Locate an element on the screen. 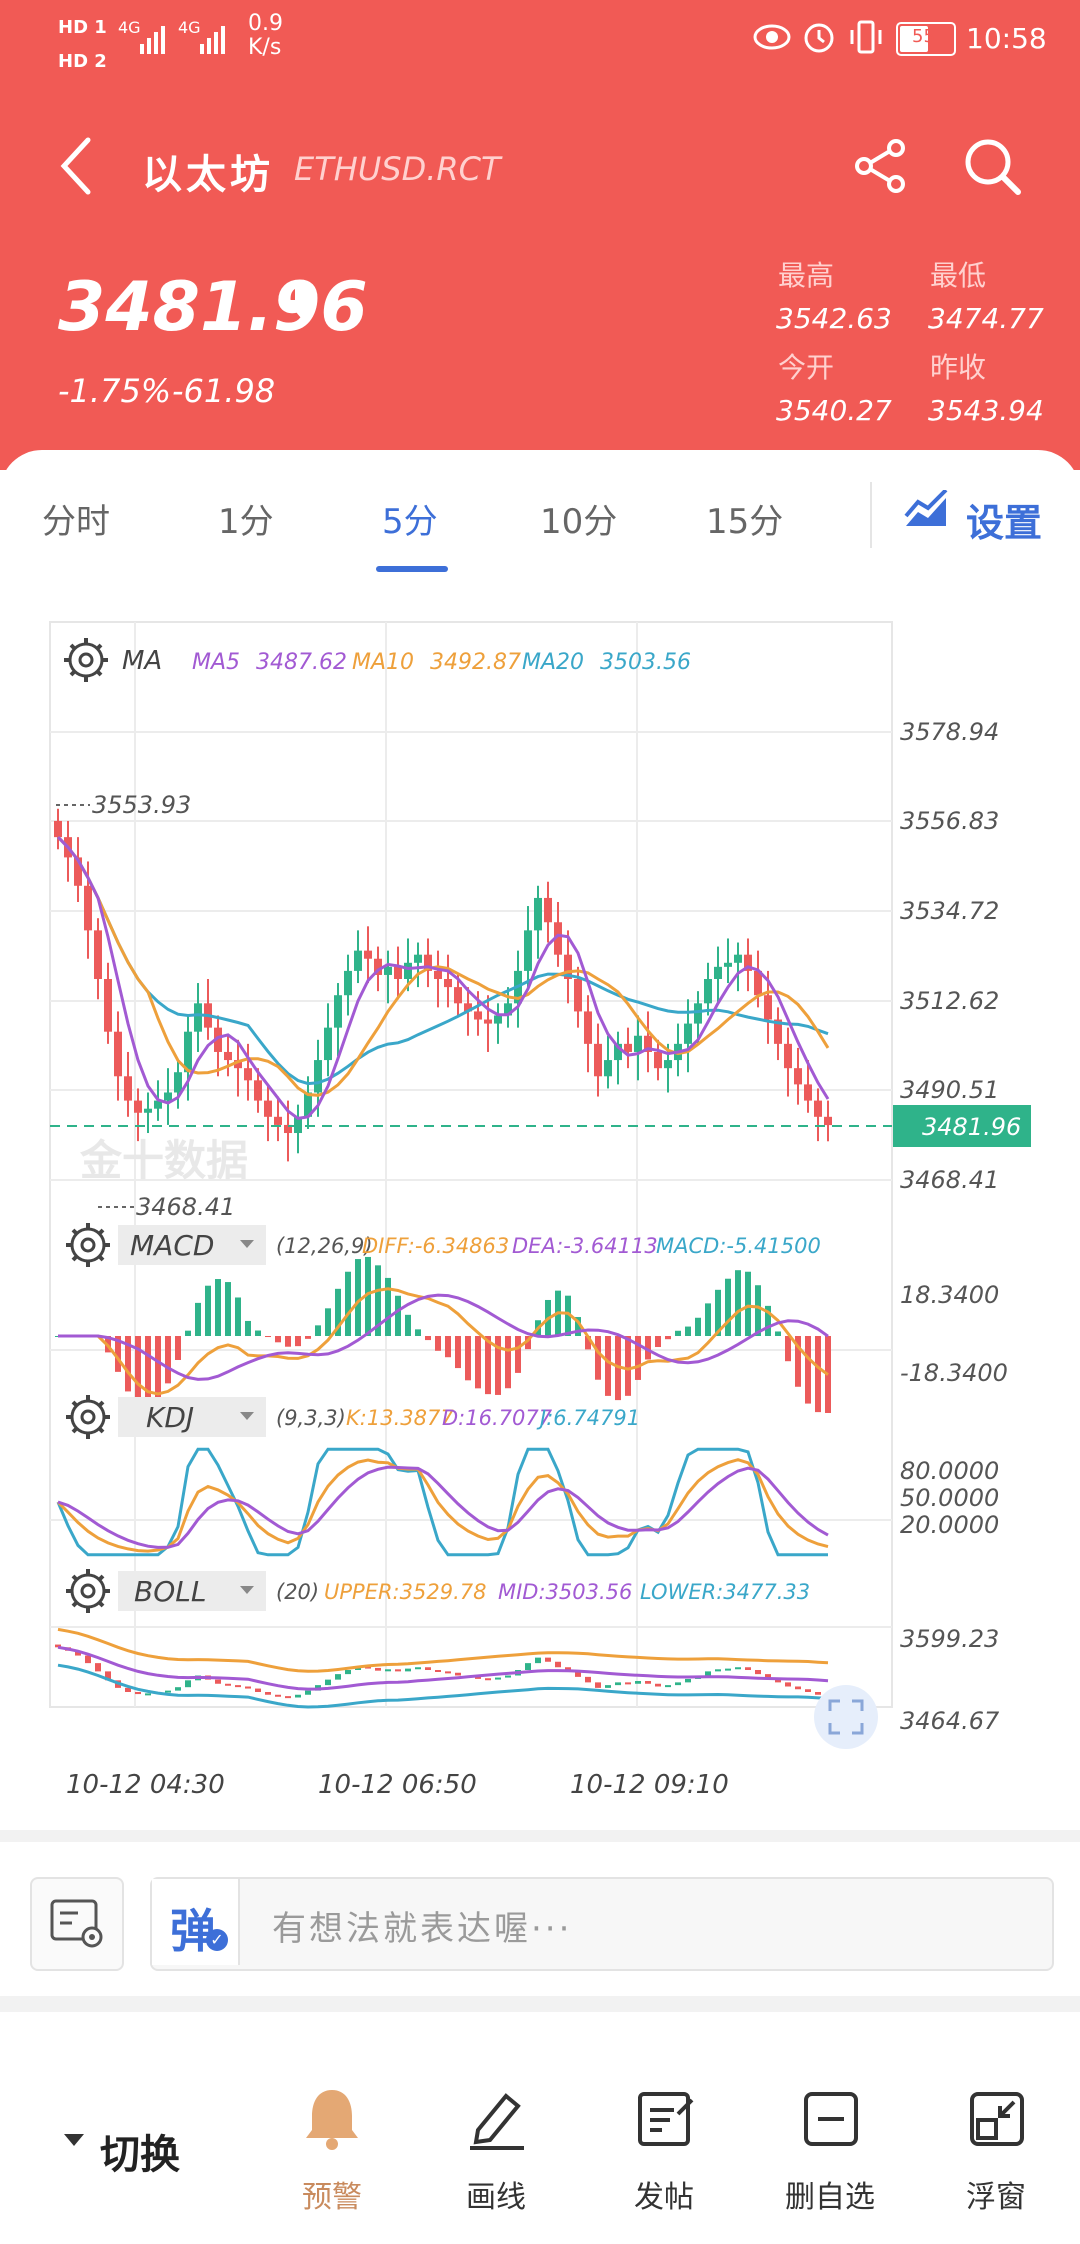  switch-button is located at coordinates (75, 2142).